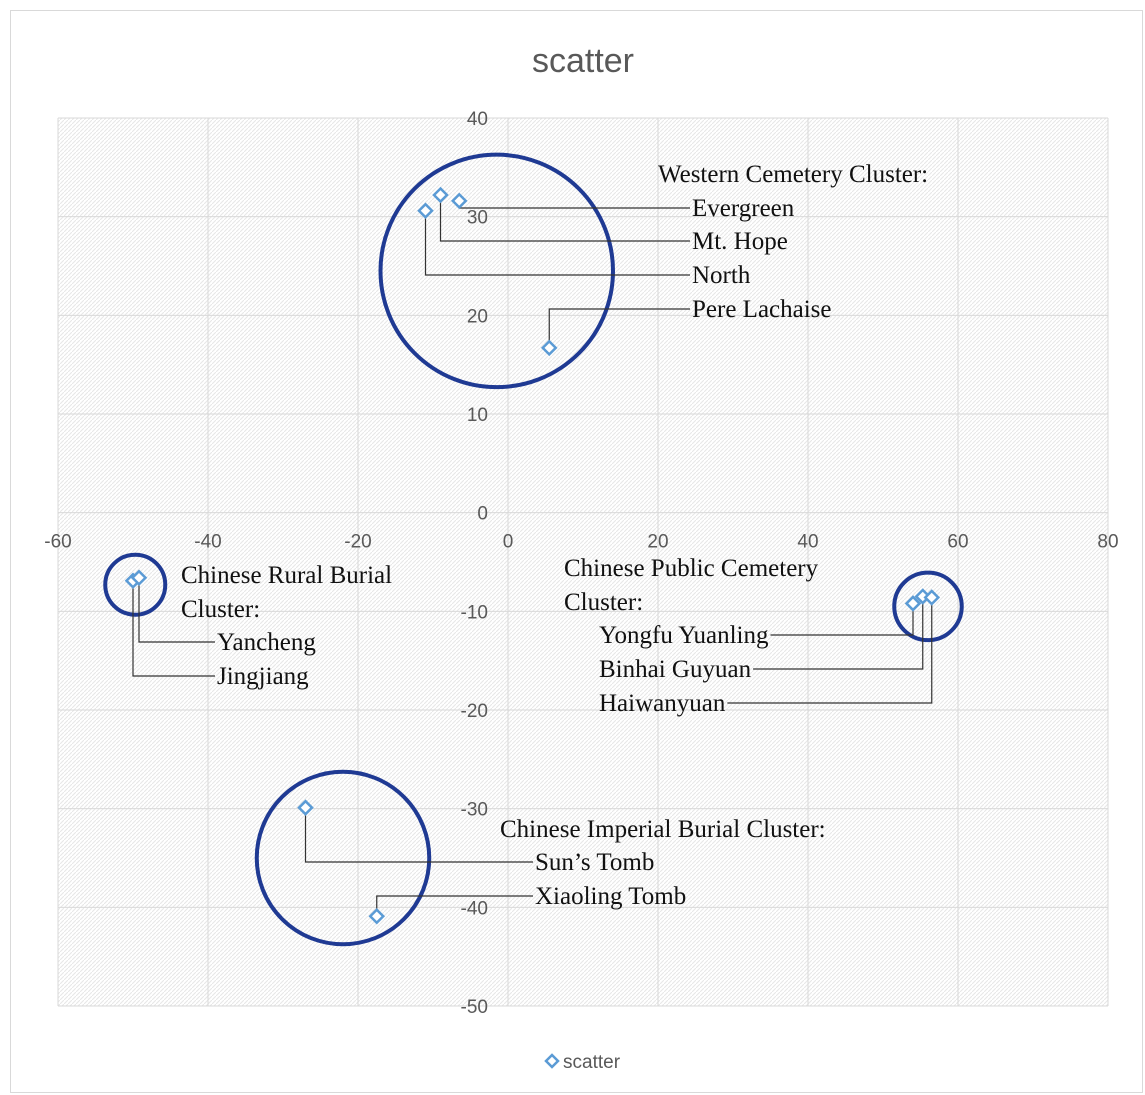 Image resolution: width=1145 pixels, height=1095 pixels. I want to click on y-tick-label: 0, so click(482, 514).